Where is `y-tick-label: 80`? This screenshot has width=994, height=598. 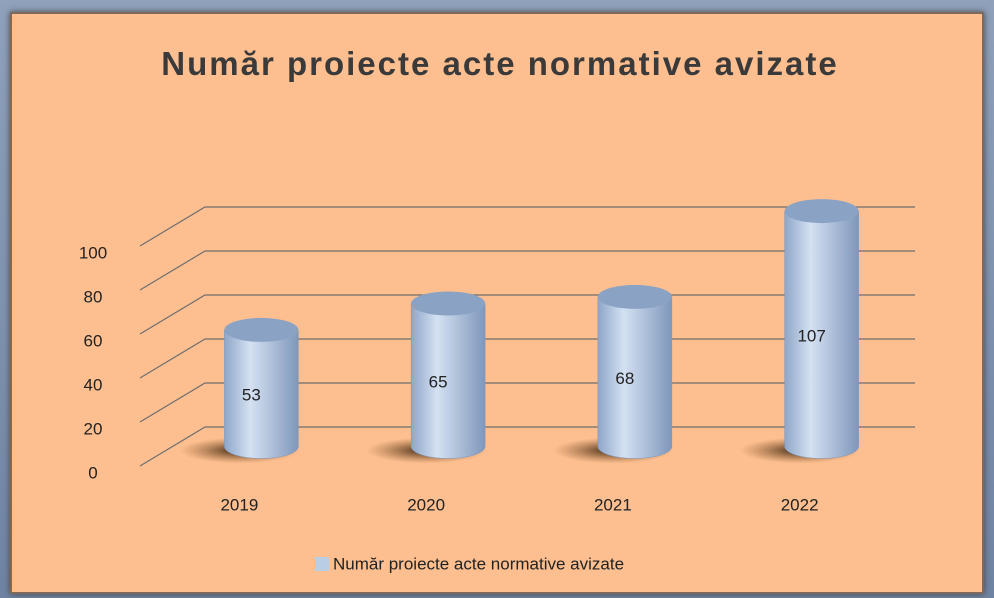 y-tick-label: 80 is located at coordinates (93, 296).